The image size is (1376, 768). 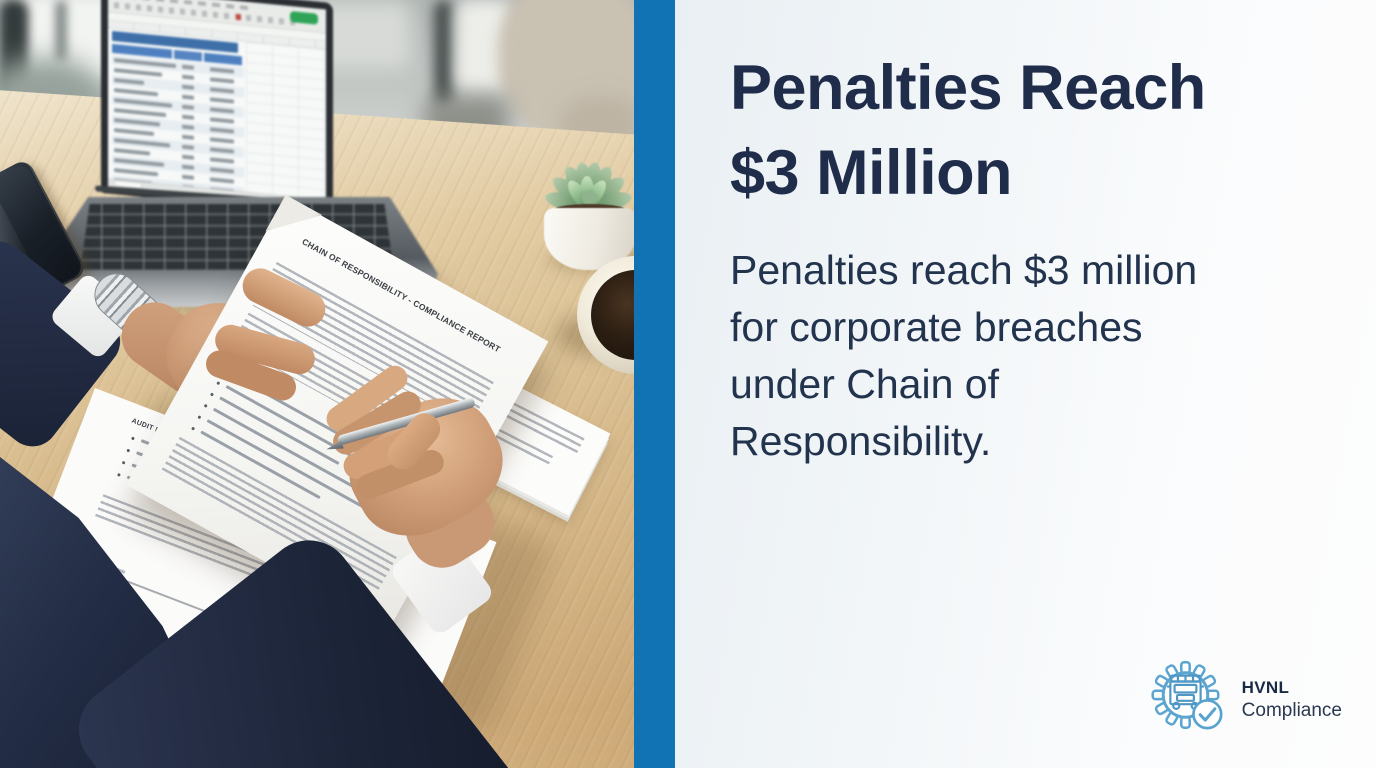 I want to click on page-title: Penalties Reach $3 Million, so click(x=968, y=130).